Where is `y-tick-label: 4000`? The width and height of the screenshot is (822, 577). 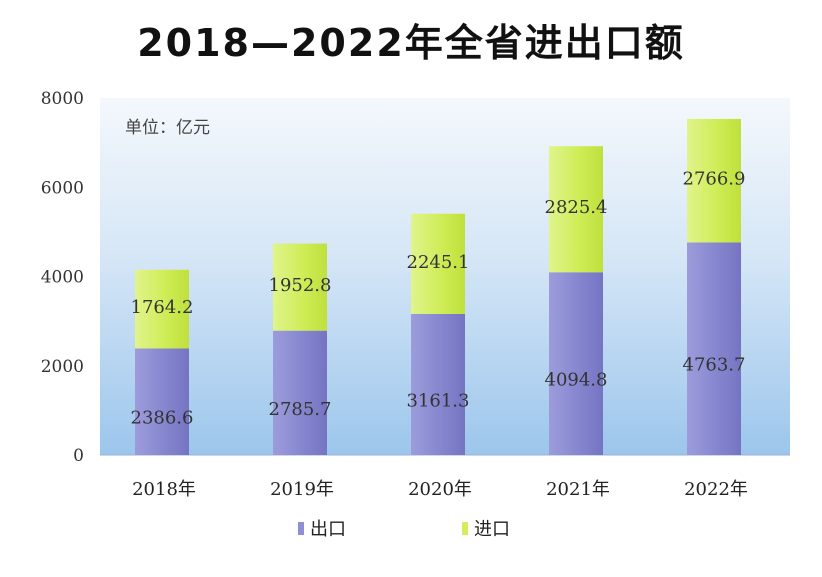 y-tick-label: 4000 is located at coordinates (62, 278).